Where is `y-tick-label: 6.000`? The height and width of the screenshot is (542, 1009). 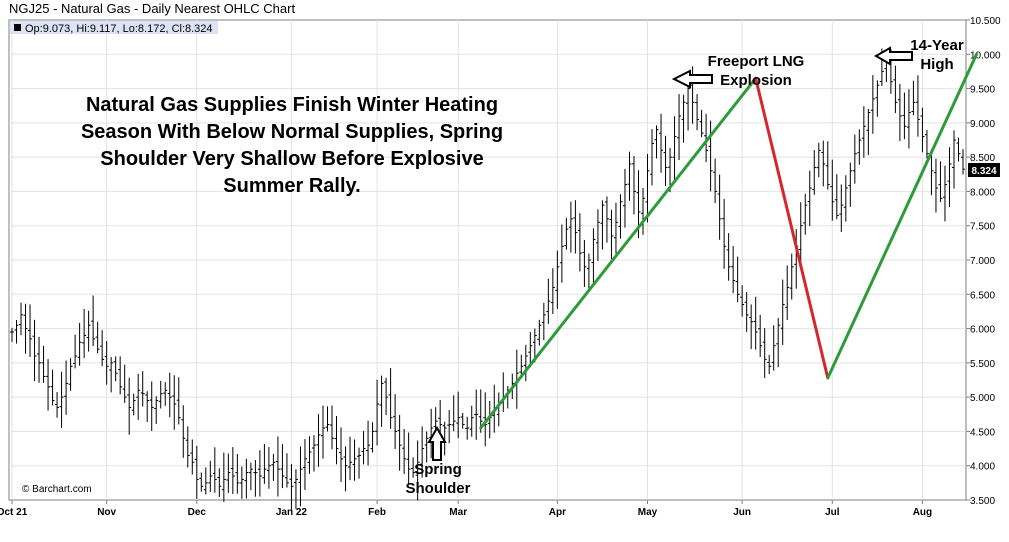
y-tick-label: 6.000 is located at coordinates (982, 330).